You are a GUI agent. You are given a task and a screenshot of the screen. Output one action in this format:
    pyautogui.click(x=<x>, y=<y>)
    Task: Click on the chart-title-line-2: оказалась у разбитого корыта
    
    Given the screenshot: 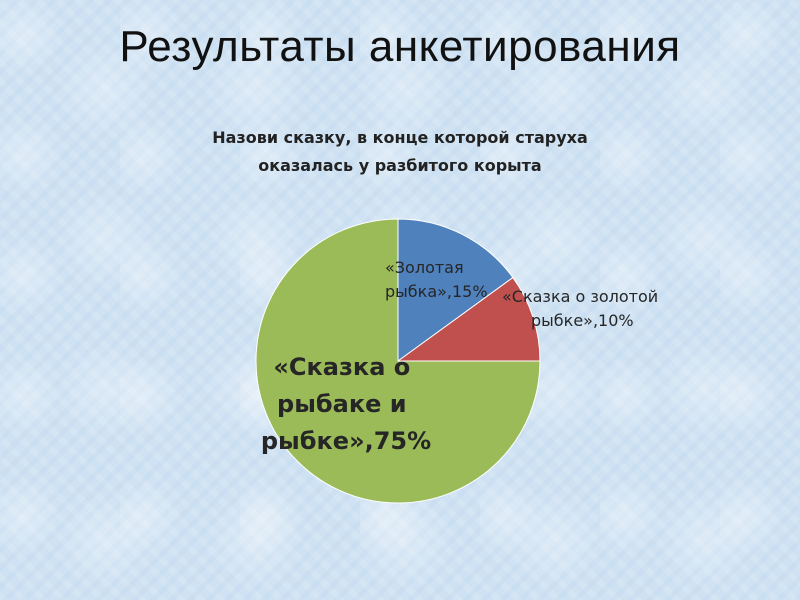 What is the action you would take?
    pyautogui.click(x=400, y=165)
    